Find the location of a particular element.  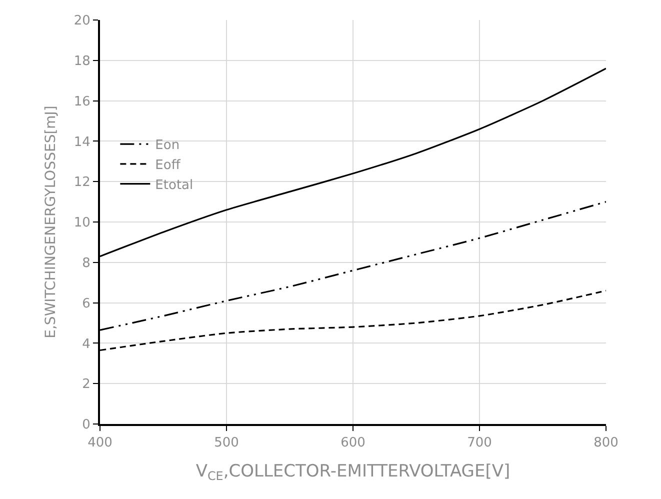

x-tick-label: 600 is located at coordinates (353, 443).